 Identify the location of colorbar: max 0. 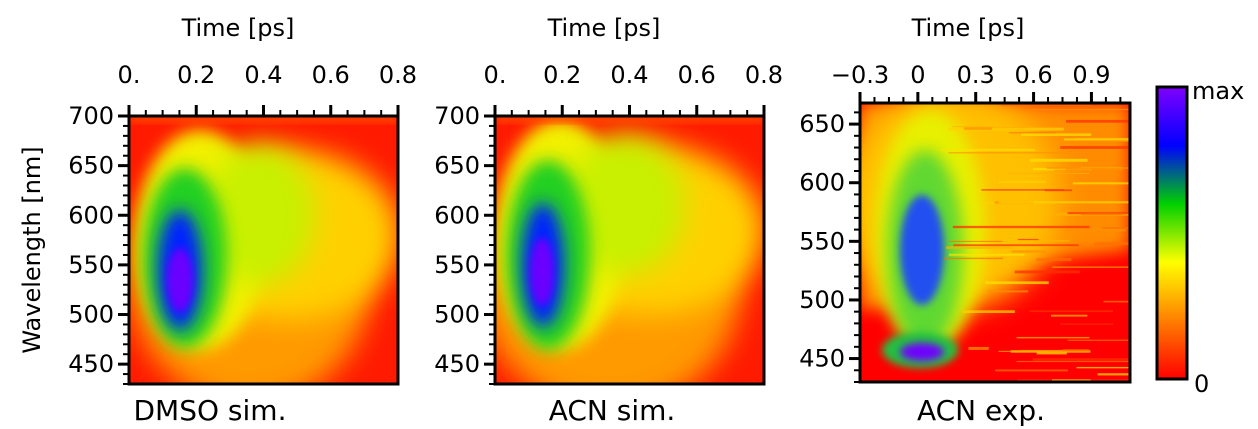
(1199, 237).